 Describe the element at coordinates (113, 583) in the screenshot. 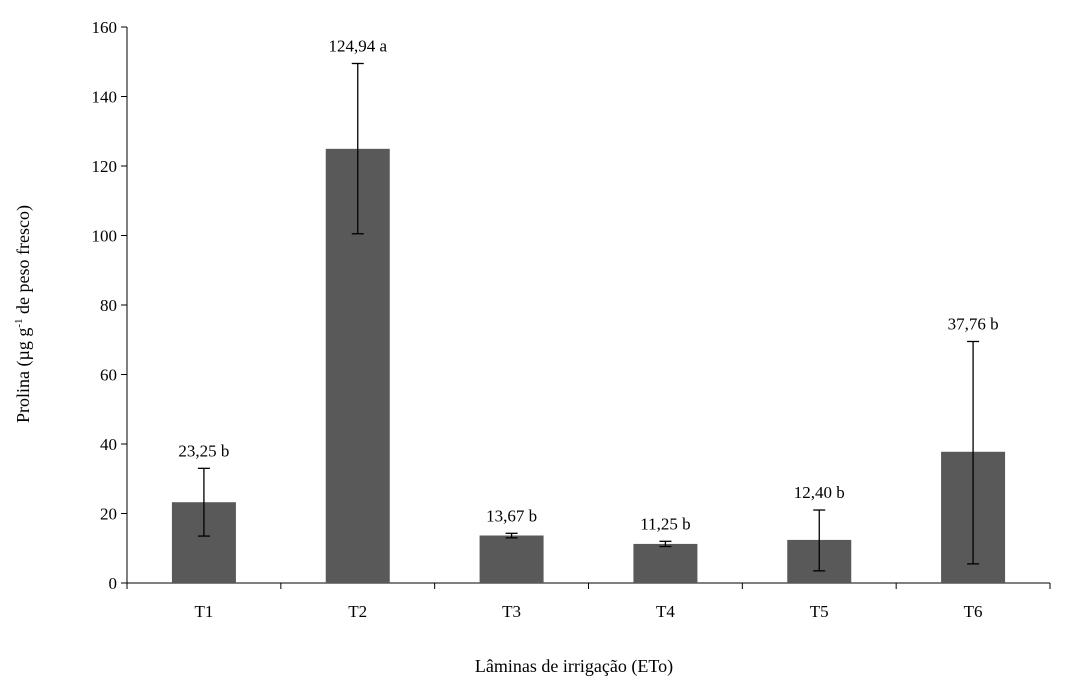

I see `y-tick-label: 0` at that location.